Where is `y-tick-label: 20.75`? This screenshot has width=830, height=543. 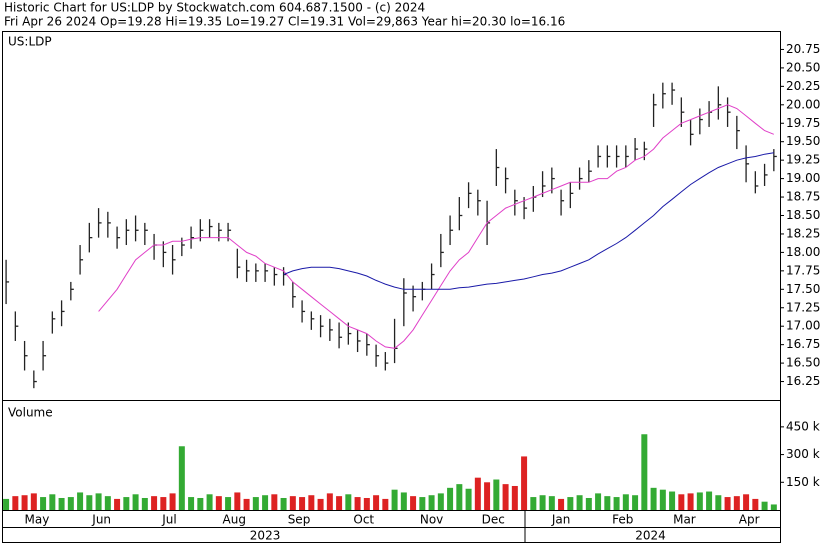 y-tick-label: 20.75 is located at coordinates (803, 49).